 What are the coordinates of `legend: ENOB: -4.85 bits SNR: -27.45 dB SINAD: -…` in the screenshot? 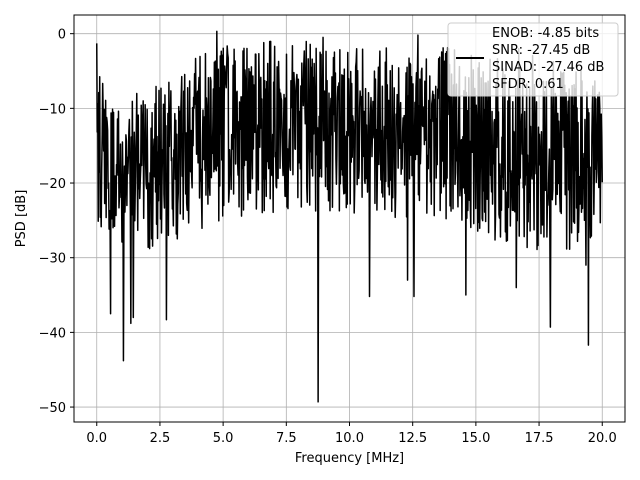 It's located at (533, 59).